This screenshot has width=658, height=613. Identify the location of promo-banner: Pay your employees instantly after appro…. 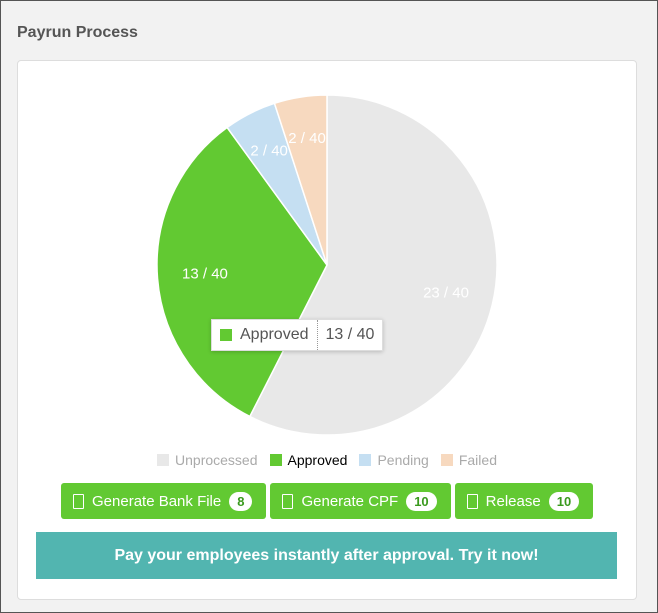
(326, 555).